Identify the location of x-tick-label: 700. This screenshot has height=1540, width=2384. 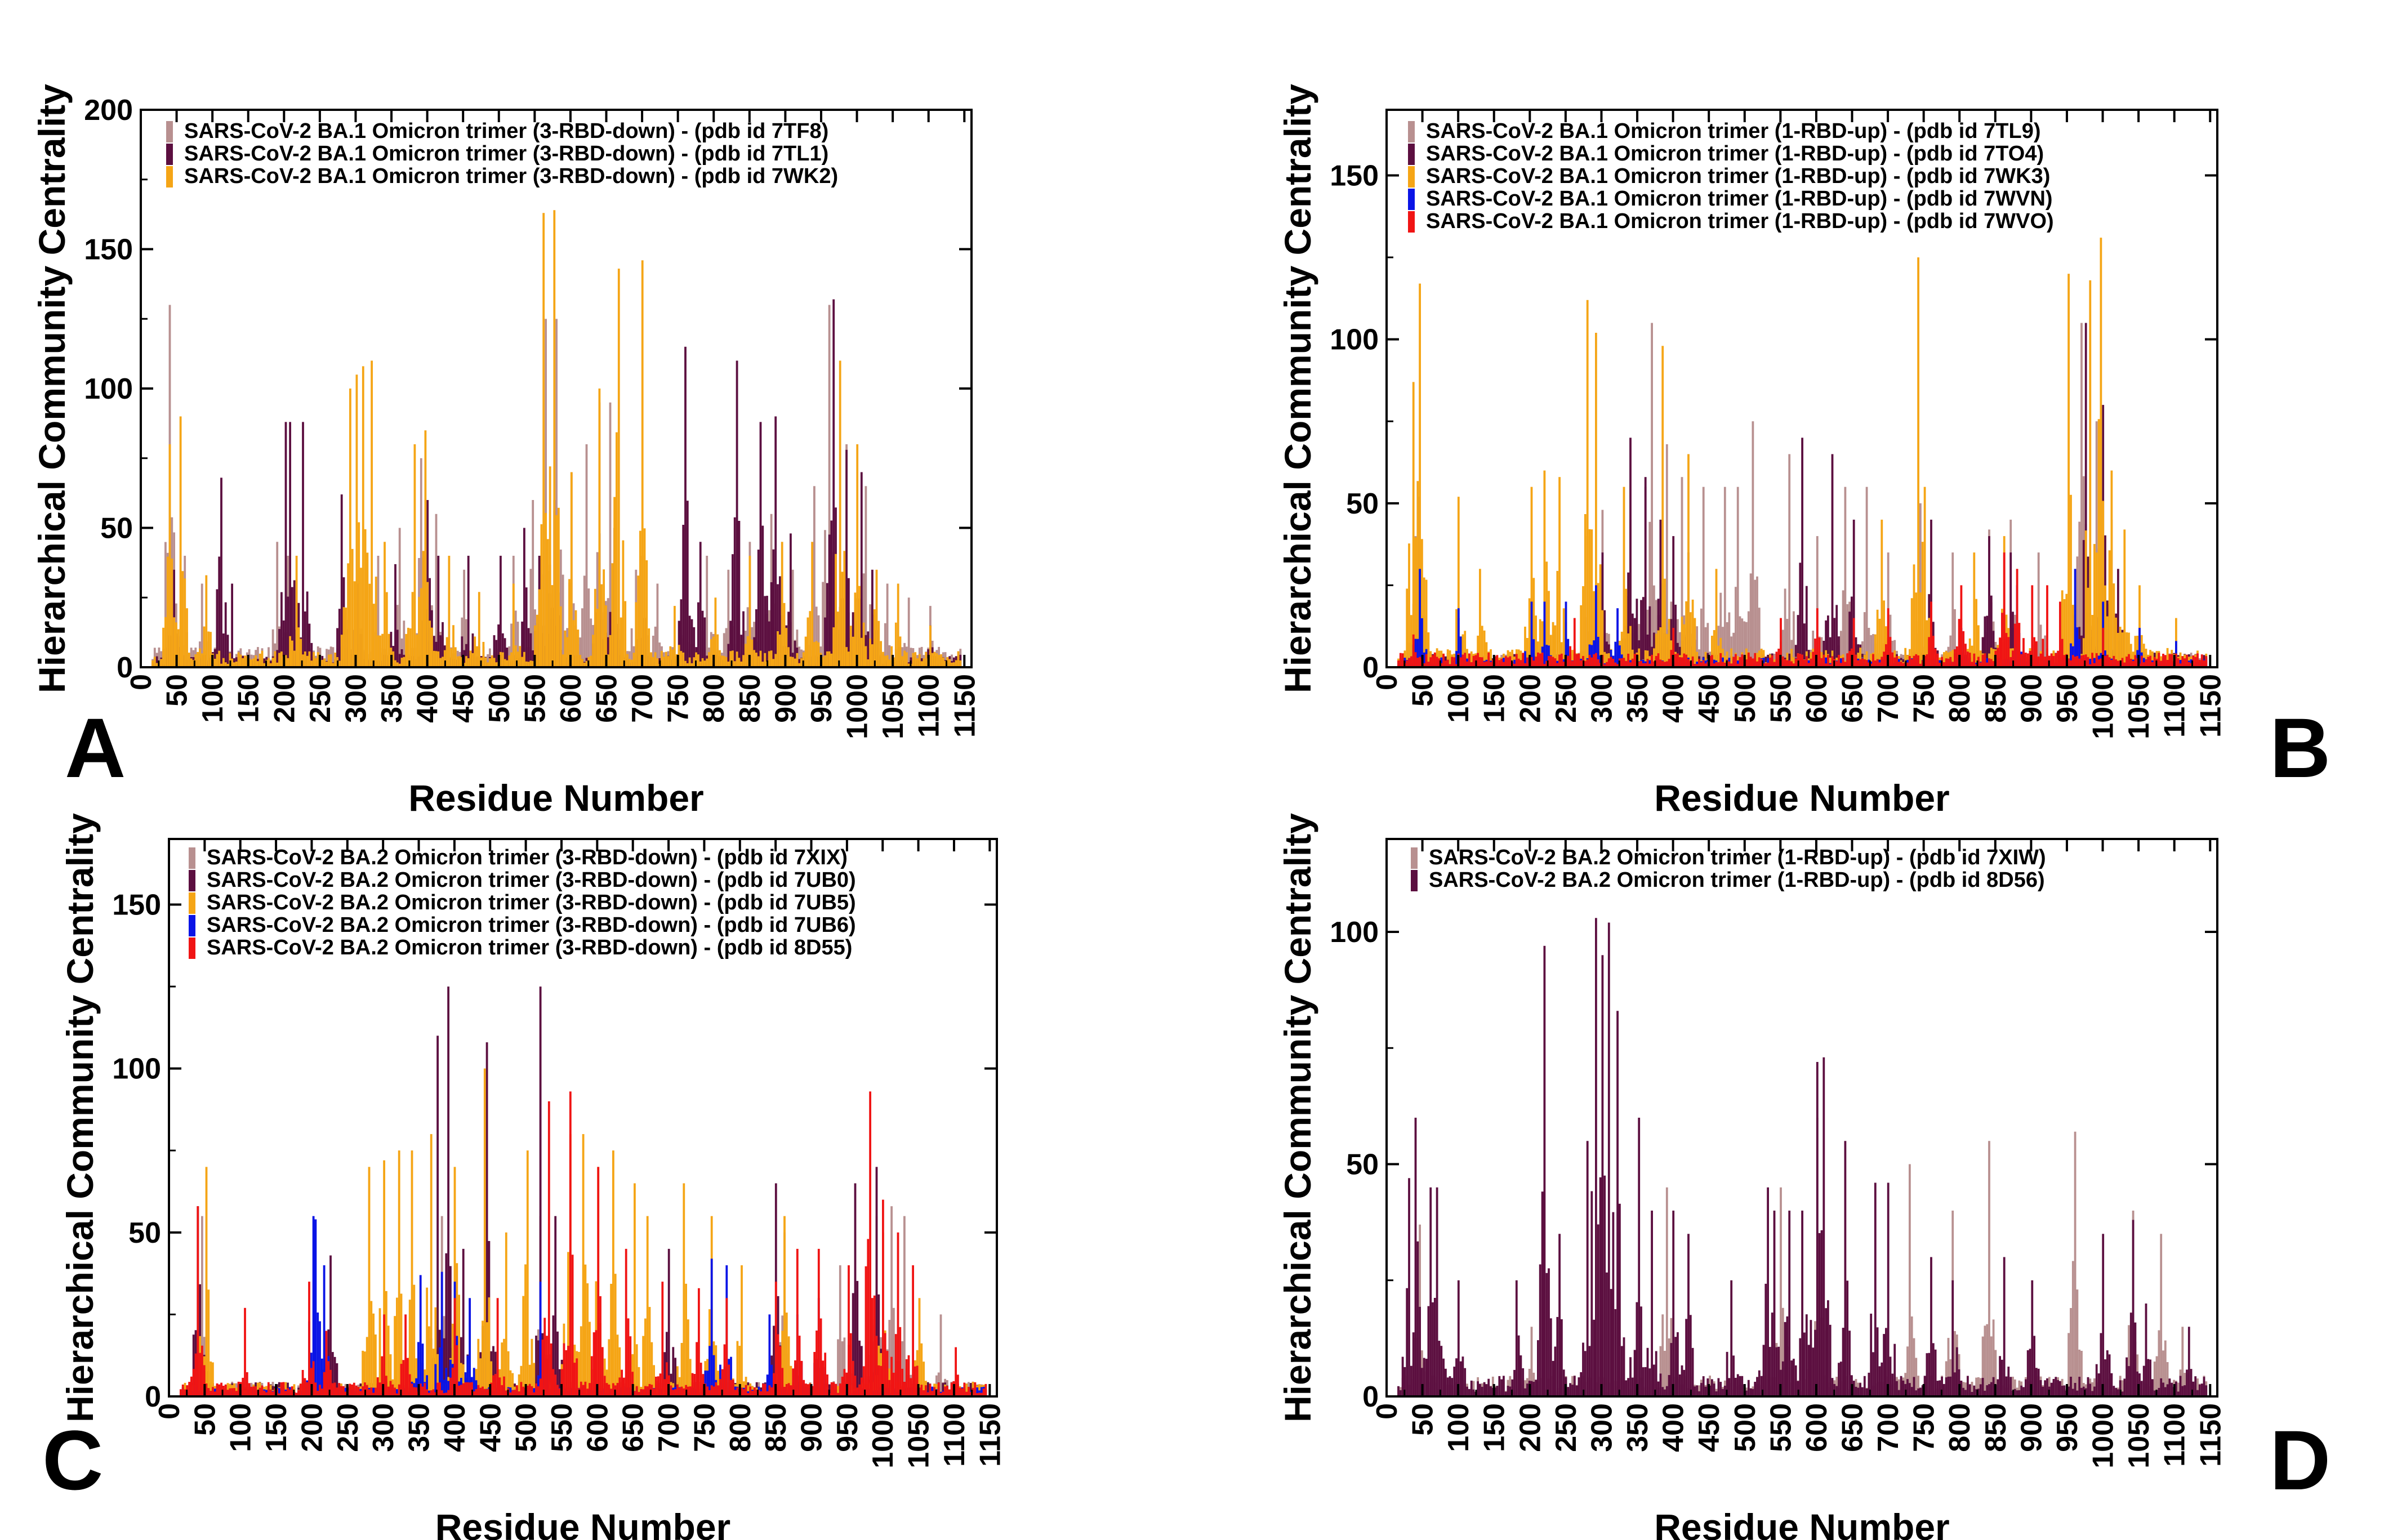
(1888, 698).